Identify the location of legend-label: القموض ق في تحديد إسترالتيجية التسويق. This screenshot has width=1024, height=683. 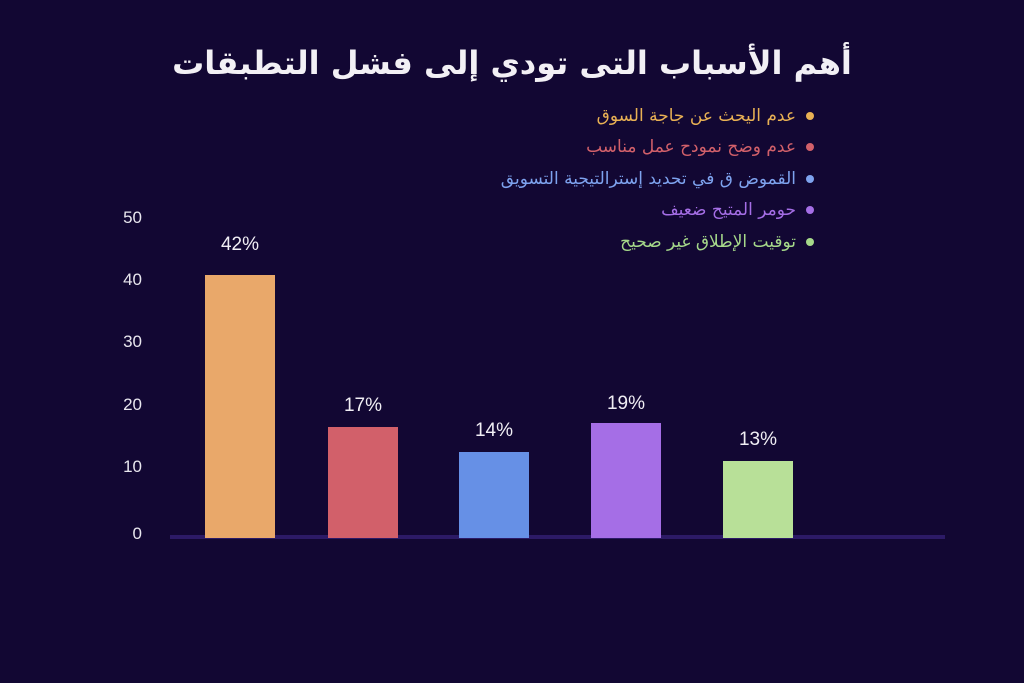
(648, 178).